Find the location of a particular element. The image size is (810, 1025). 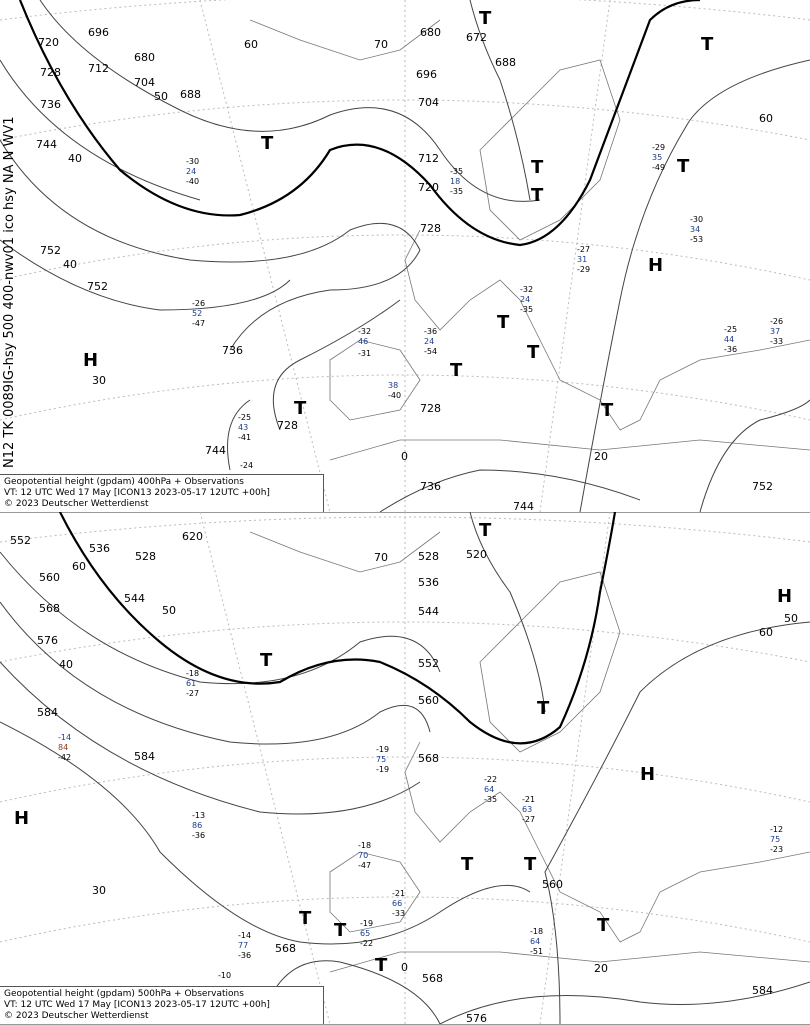

map-label: 704 is located at coordinates (428, 102).